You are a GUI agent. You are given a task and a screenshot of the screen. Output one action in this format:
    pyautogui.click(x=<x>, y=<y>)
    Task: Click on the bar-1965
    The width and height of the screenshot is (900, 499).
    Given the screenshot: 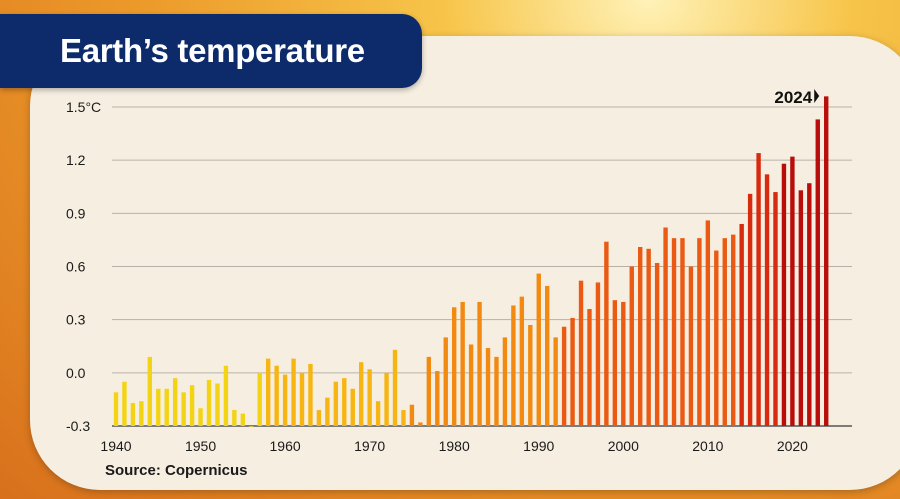 What is the action you would take?
    pyautogui.click(x=327, y=411)
    